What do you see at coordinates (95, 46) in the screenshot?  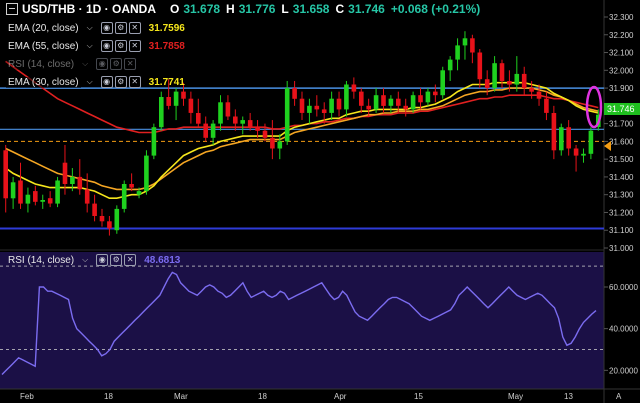 I see `indicator-legend-ema55: EMA (55, close) ⌵ ◉ ⚙ ✕ 31.7858` at bounding box center [95, 46].